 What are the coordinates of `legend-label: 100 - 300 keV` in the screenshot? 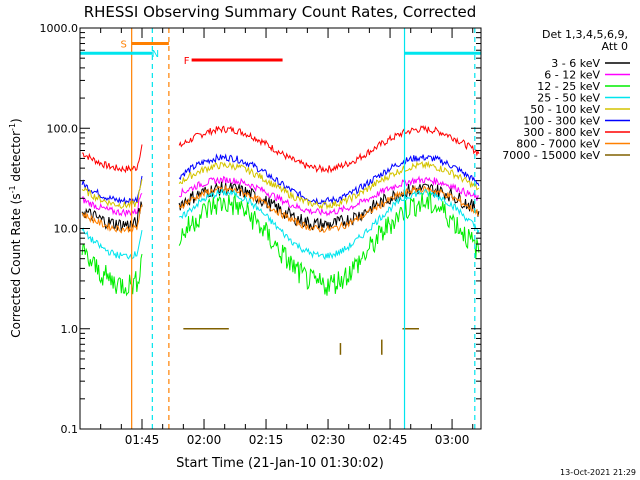 It's located at (561, 121).